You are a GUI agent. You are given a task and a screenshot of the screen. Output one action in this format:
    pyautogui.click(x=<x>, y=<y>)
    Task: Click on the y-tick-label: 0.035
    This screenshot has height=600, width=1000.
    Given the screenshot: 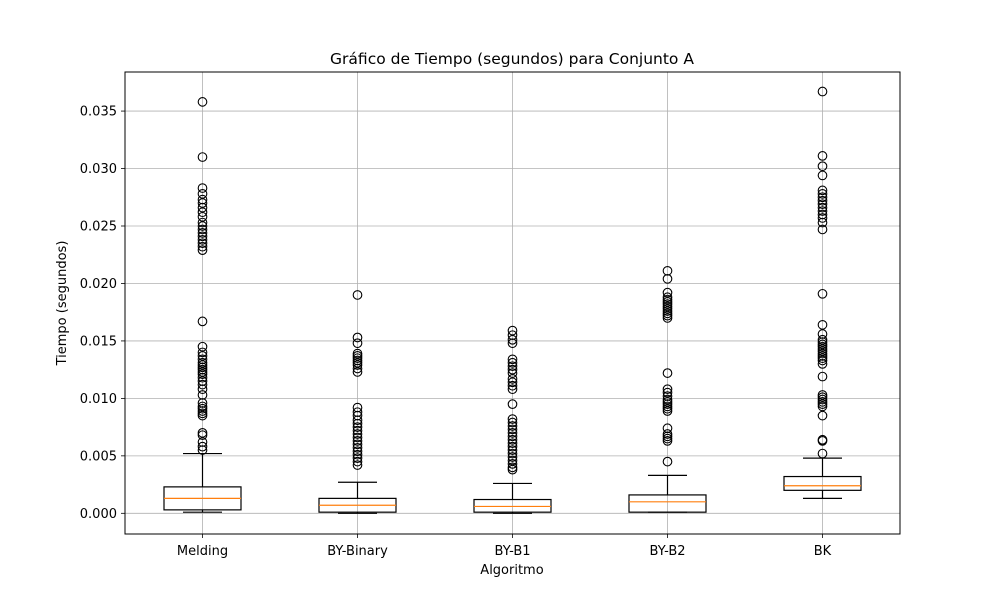 What is the action you would take?
    pyautogui.click(x=98, y=112)
    